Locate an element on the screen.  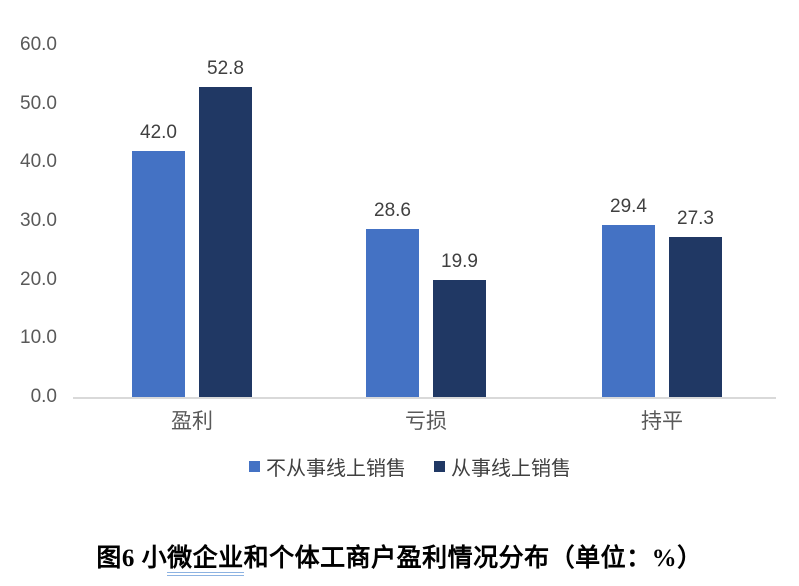
legend: 不从事线上销售 从事线上销售 is located at coordinates (410, 466).